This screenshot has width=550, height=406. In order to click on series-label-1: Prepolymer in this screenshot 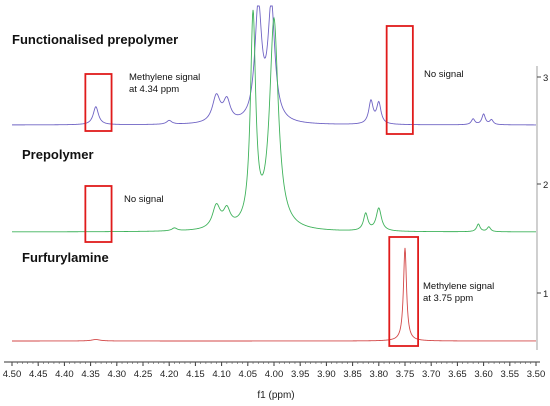, I will do `click(58, 154)`.